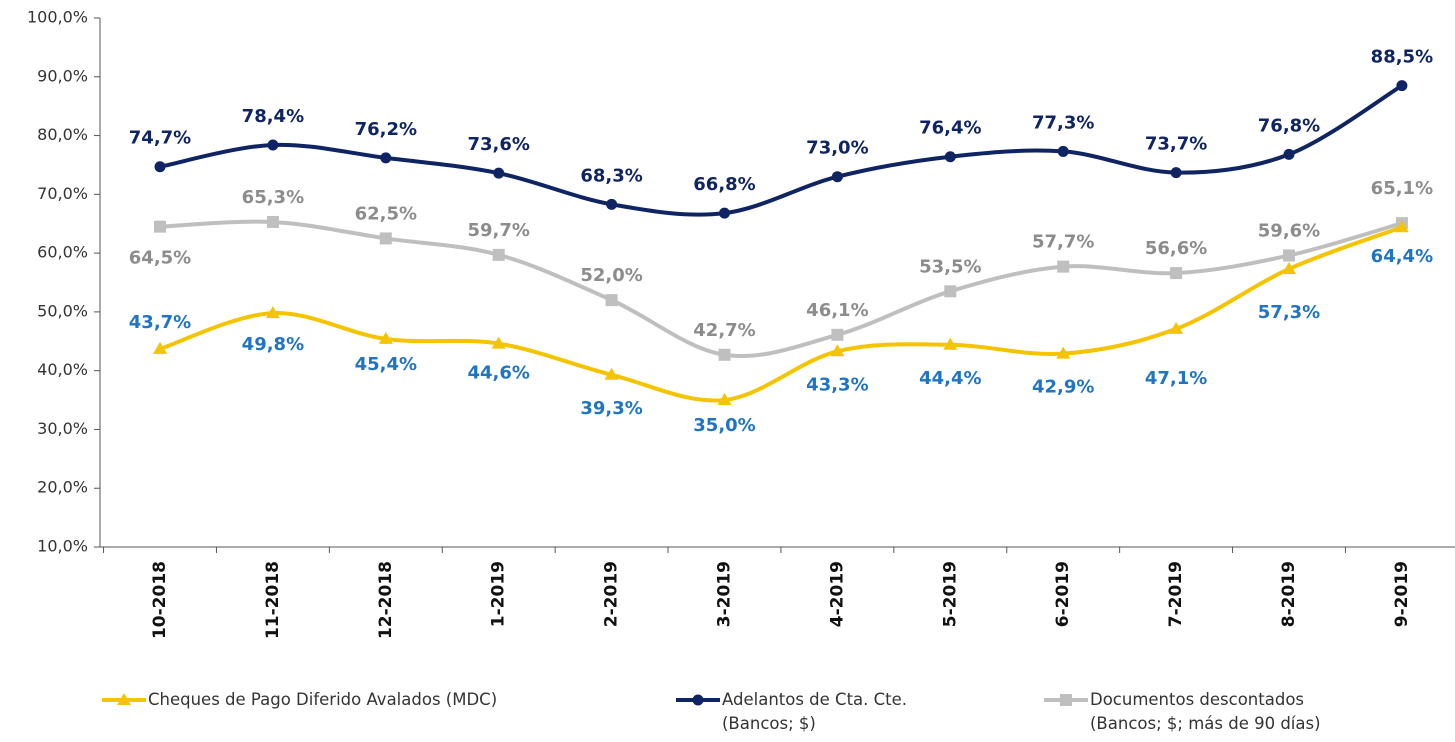 The width and height of the screenshot is (1455, 742). What do you see at coordinates (273, 600) in the screenshot?
I see `x-tick-label: 11-2018` at bounding box center [273, 600].